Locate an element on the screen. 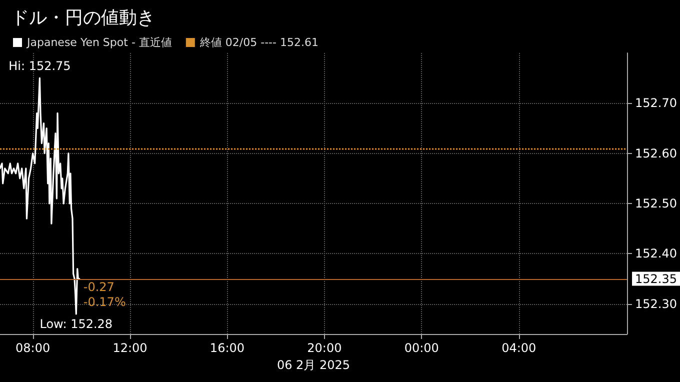 The height and width of the screenshot is (382, 680). x-axis-title: 06 2月 2025 is located at coordinates (313, 365).